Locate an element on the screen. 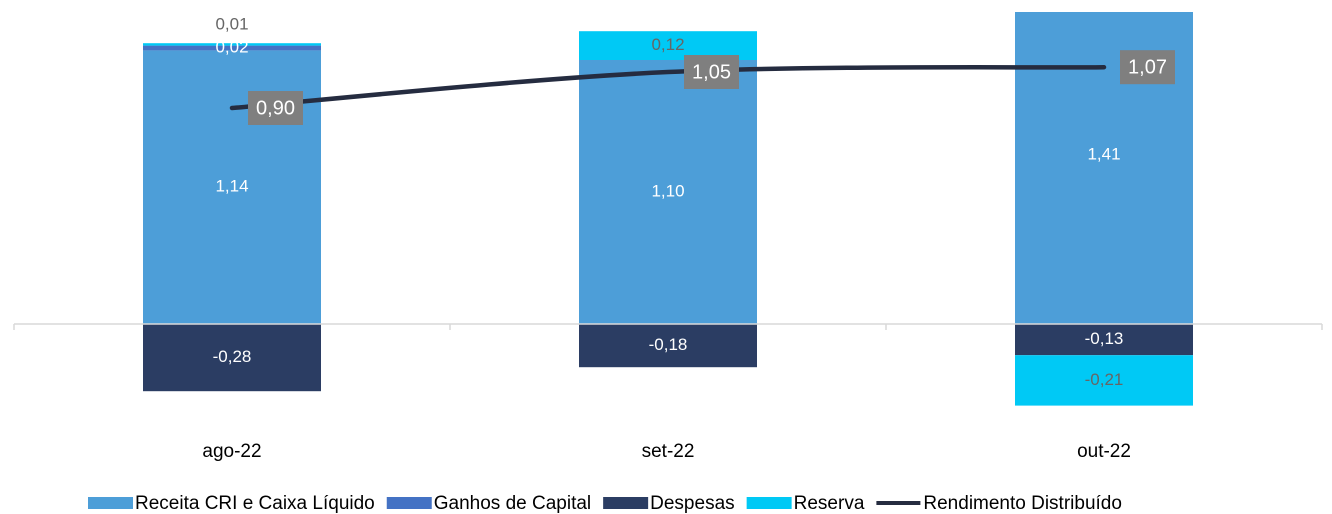 The width and height of the screenshot is (1332, 514). data-label: 0,02 is located at coordinates (231, 46).